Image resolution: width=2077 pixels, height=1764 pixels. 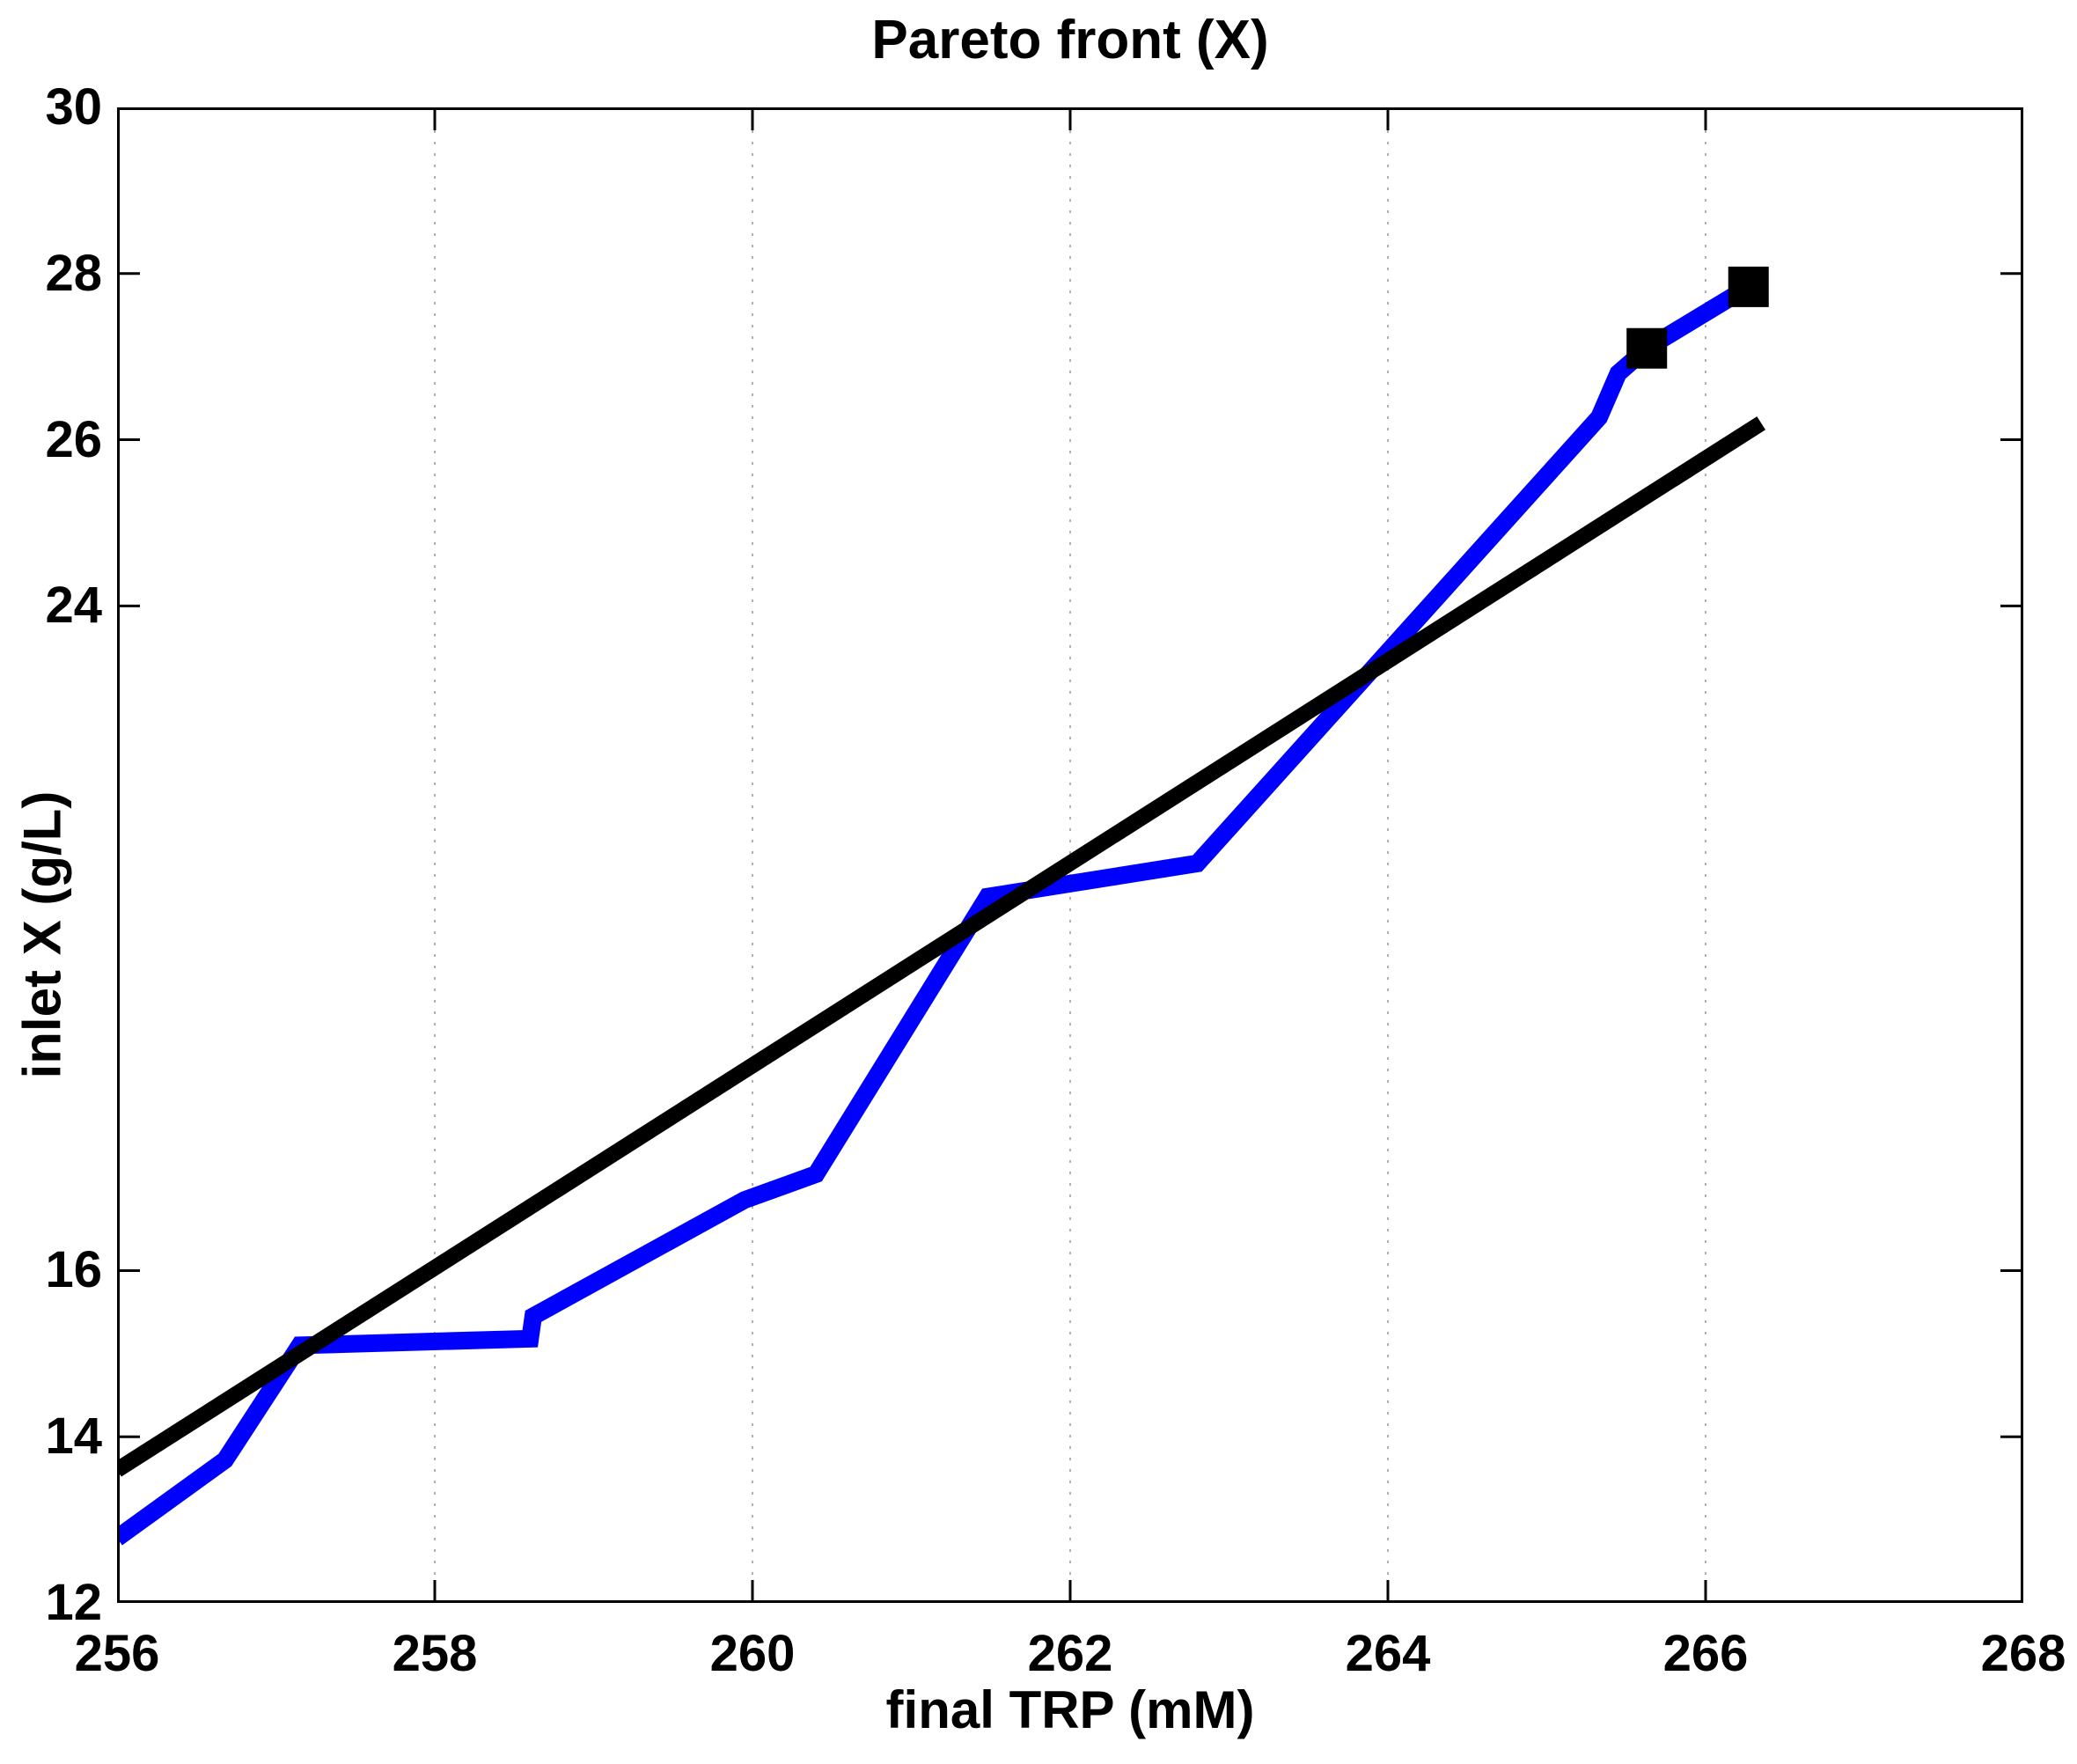 I want to click on x-tick-label: 262, so click(x=1070, y=1653).